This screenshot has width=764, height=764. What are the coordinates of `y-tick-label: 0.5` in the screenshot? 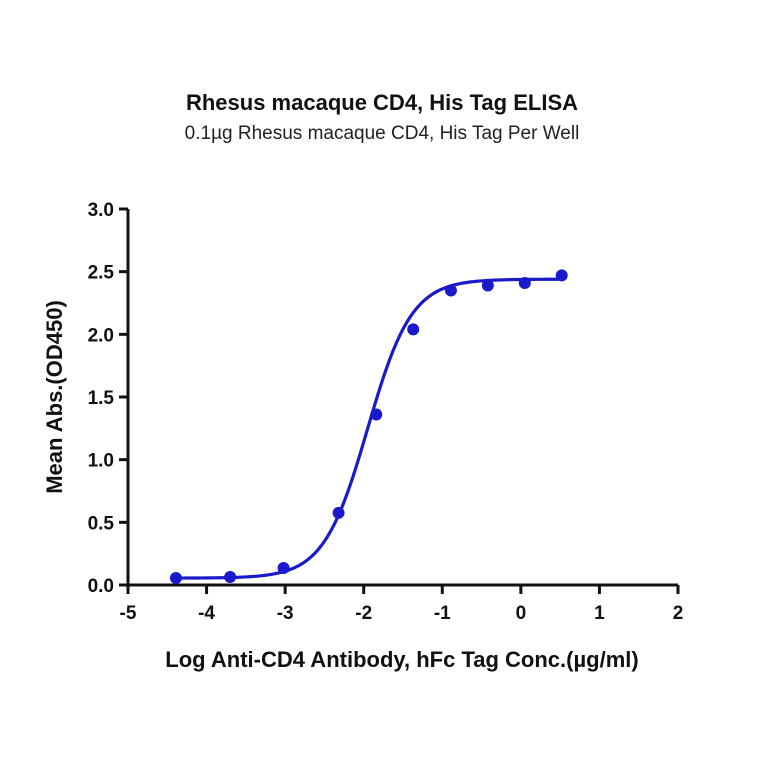 It's located at (101, 523).